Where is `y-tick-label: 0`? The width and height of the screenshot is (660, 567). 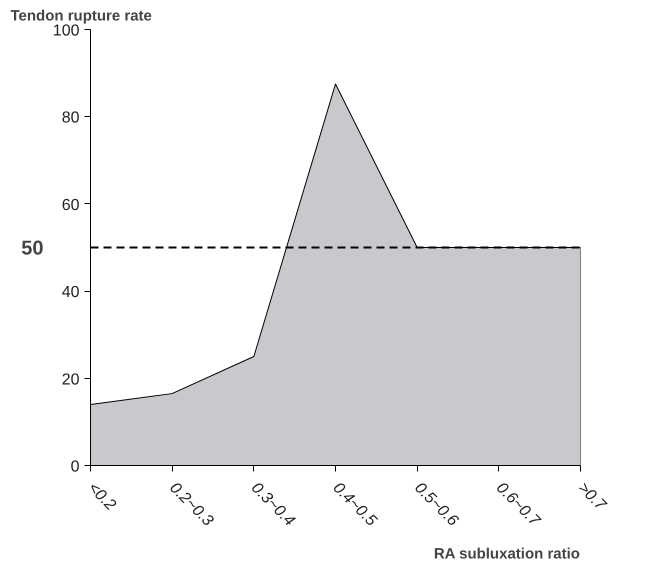 y-tick-label: 0 is located at coordinates (75, 467).